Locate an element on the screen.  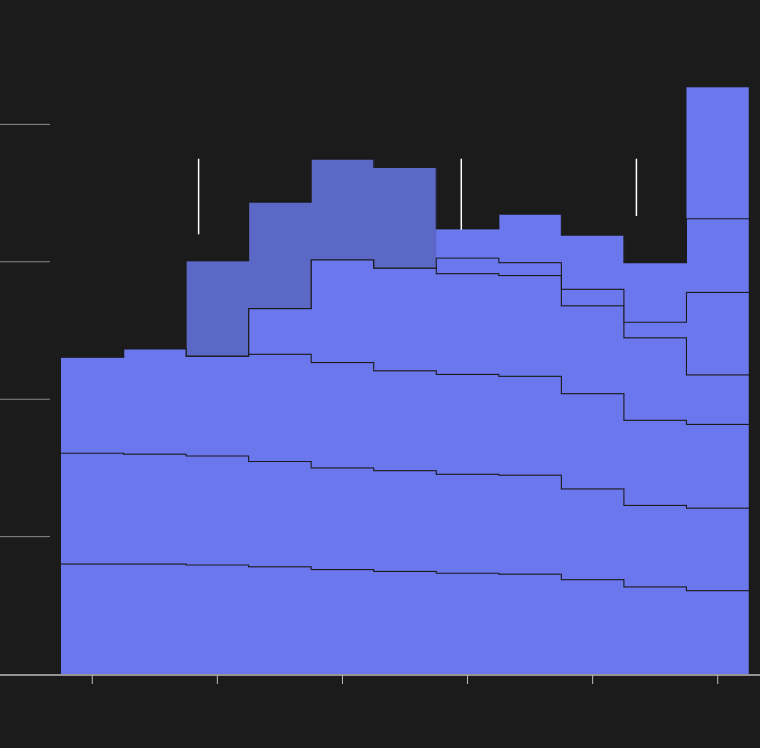
errorbar-layer is located at coordinates (417, 196).